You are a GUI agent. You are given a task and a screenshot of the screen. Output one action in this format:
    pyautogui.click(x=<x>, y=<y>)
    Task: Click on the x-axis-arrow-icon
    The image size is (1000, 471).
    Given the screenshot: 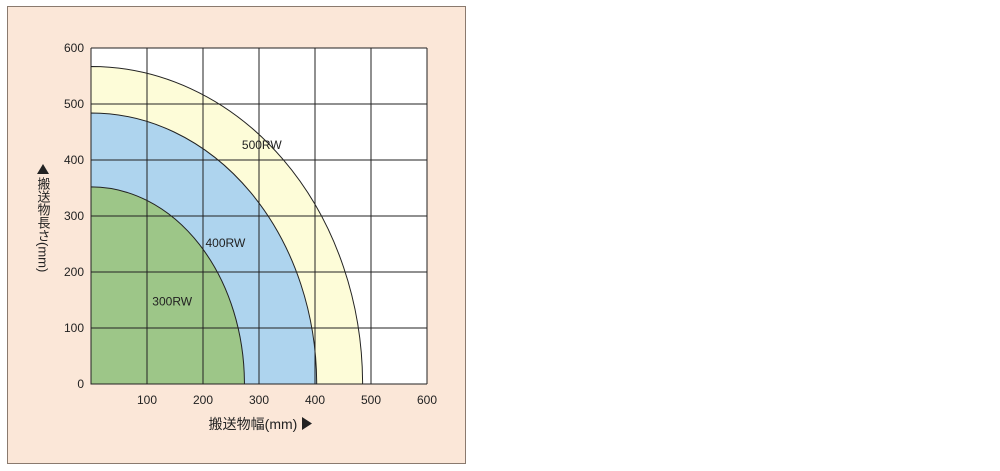 What is the action you would take?
    pyautogui.click(x=307, y=423)
    